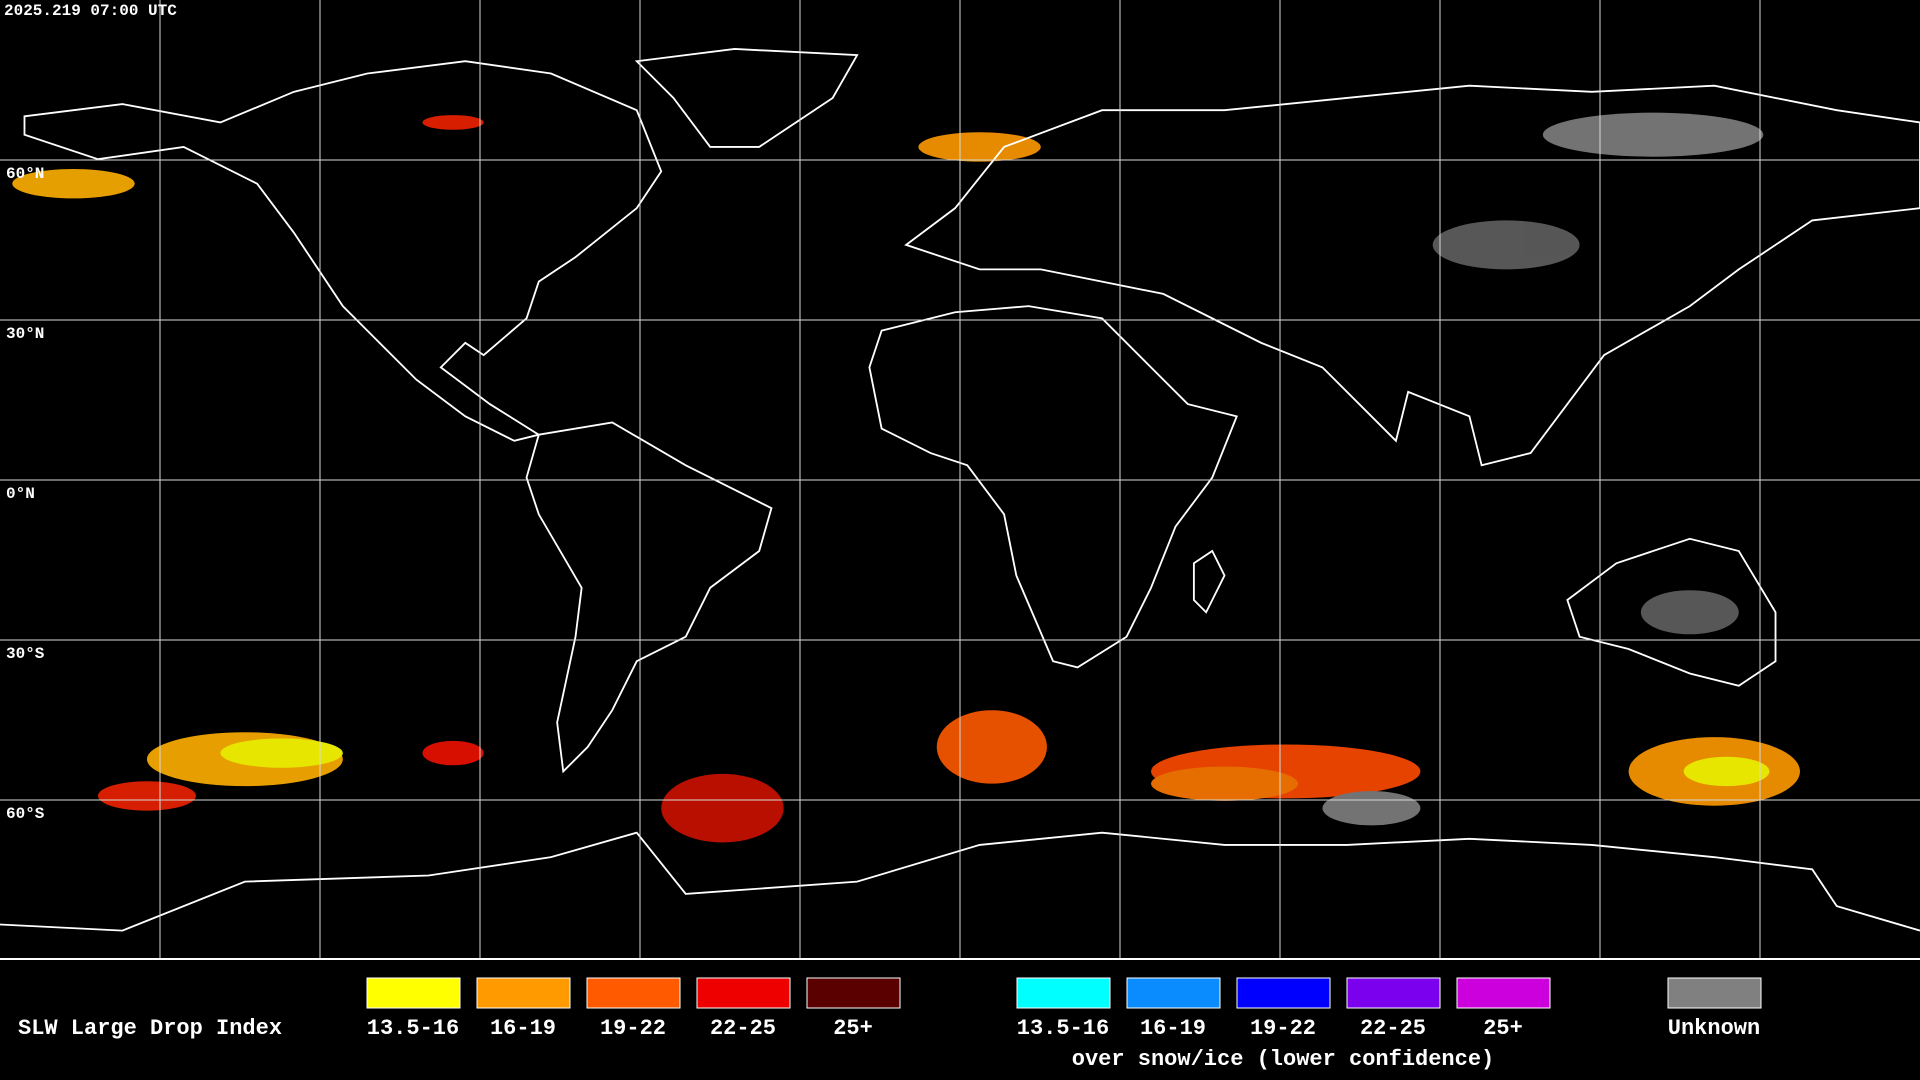 The image size is (1920, 1080). What do you see at coordinates (25, 174) in the screenshot?
I see `latitude-label: 60°N` at bounding box center [25, 174].